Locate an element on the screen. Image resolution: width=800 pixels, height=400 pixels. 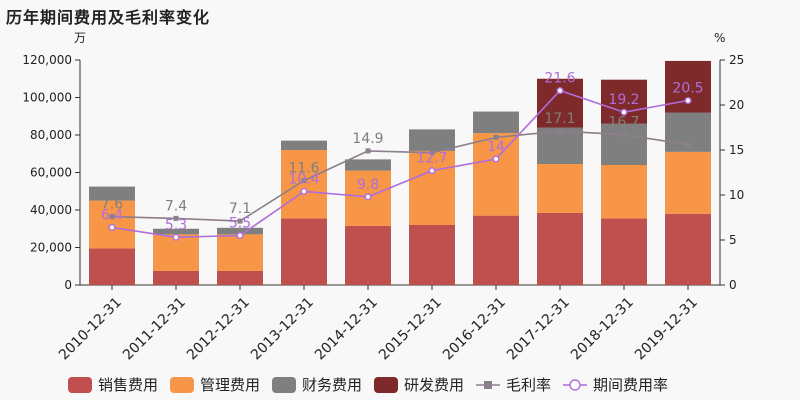
x-tick-label: 2013-12-31 is located at coordinates (282, 329).